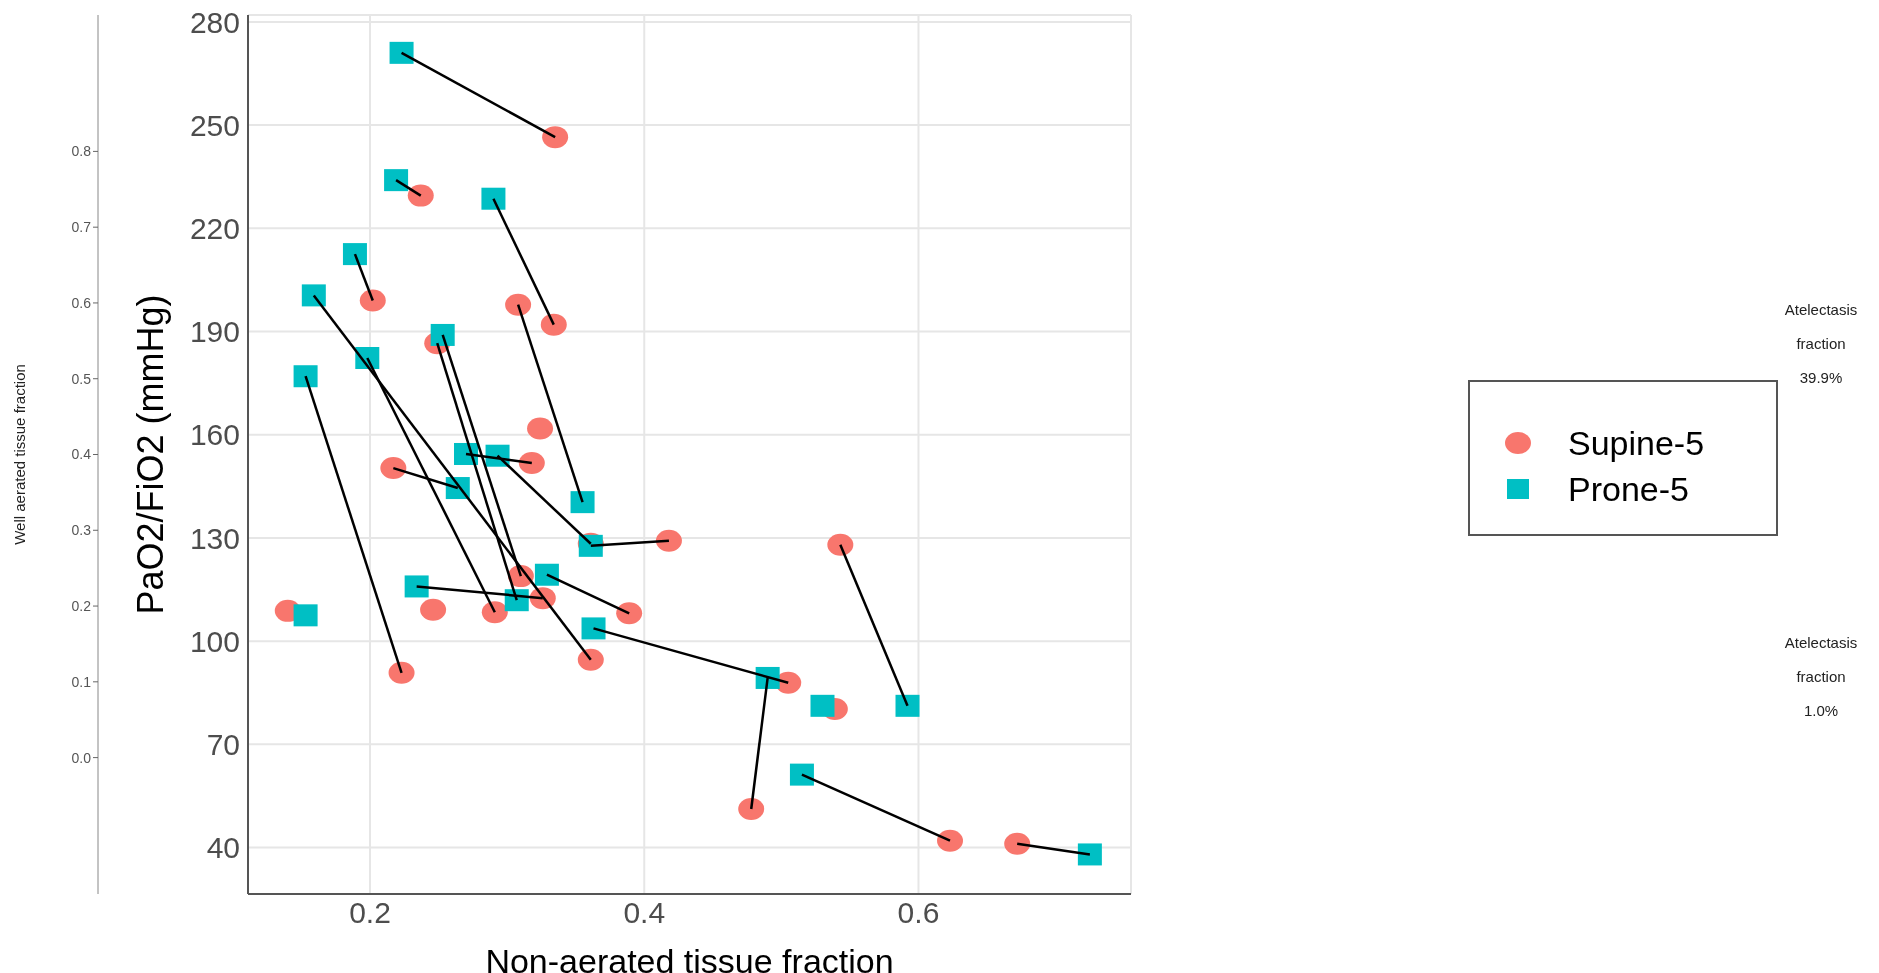  What do you see at coordinates (214, 22) in the screenshot?
I see `y-tick-label: 280` at bounding box center [214, 22].